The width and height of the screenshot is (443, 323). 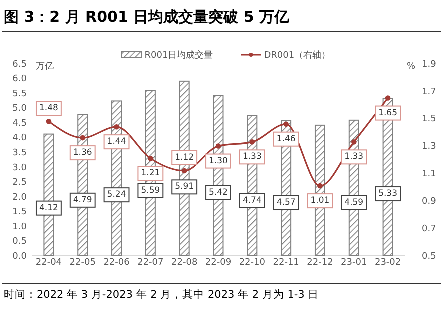 I want to click on y-tick-label: 0.0, so click(x=20, y=257).